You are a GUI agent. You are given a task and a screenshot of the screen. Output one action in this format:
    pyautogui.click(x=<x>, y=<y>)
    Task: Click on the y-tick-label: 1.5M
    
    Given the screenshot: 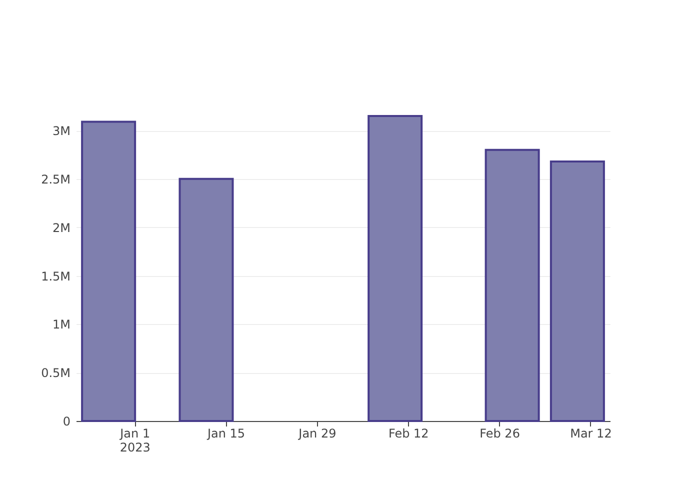 What is the action you would take?
    pyautogui.click(x=55, y=276)
    